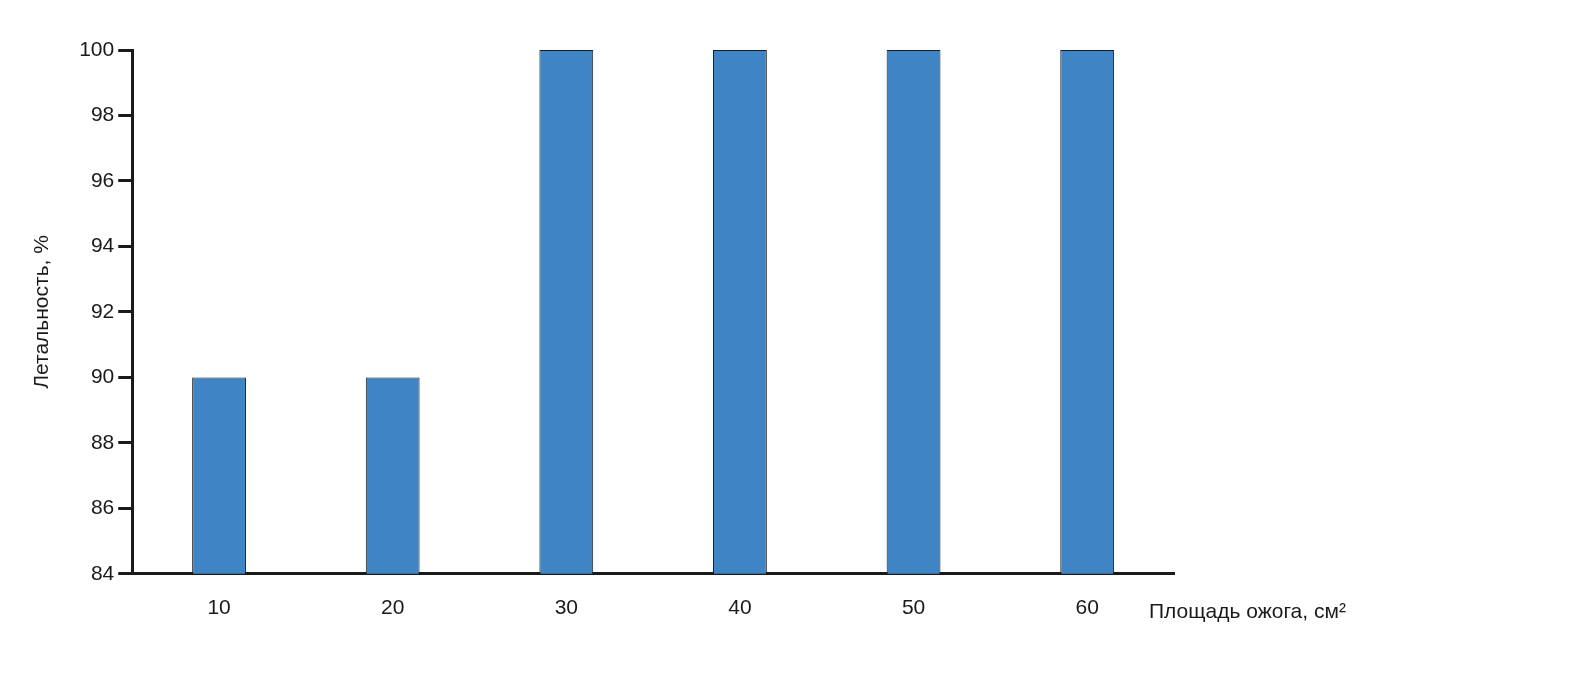 Image resolution: width=1594 pixels, height=673 pixels. What do you see at coordinates (566, 607) in the screenshot?
I see `x-tick-label: 30` at bounding box center [566, 607].